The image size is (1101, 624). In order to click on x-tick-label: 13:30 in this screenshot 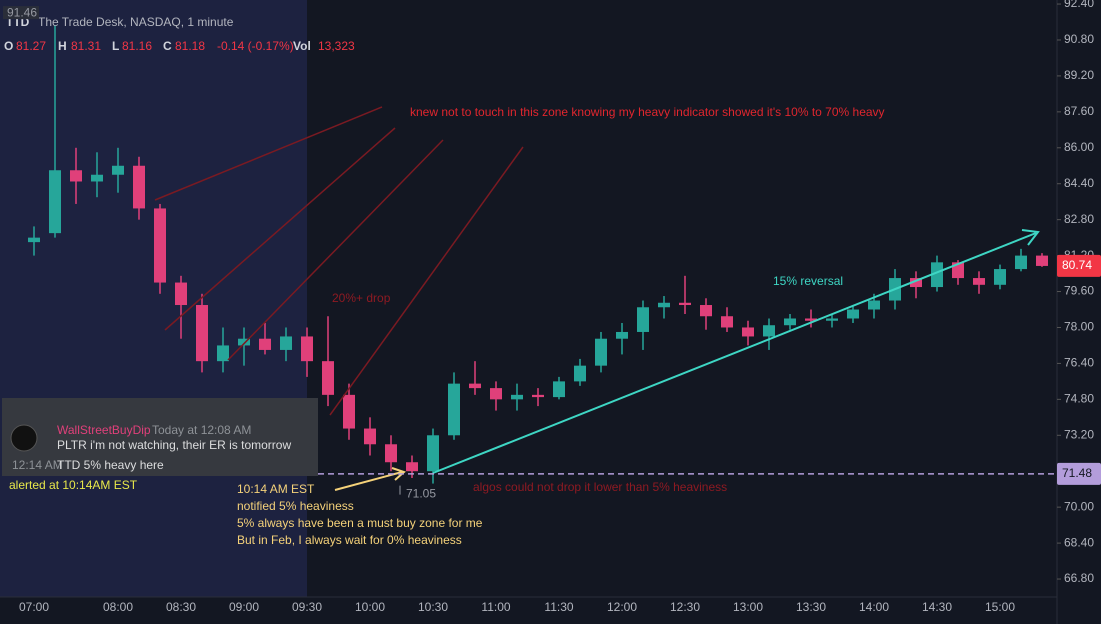, I will do `click(811, 607)`.